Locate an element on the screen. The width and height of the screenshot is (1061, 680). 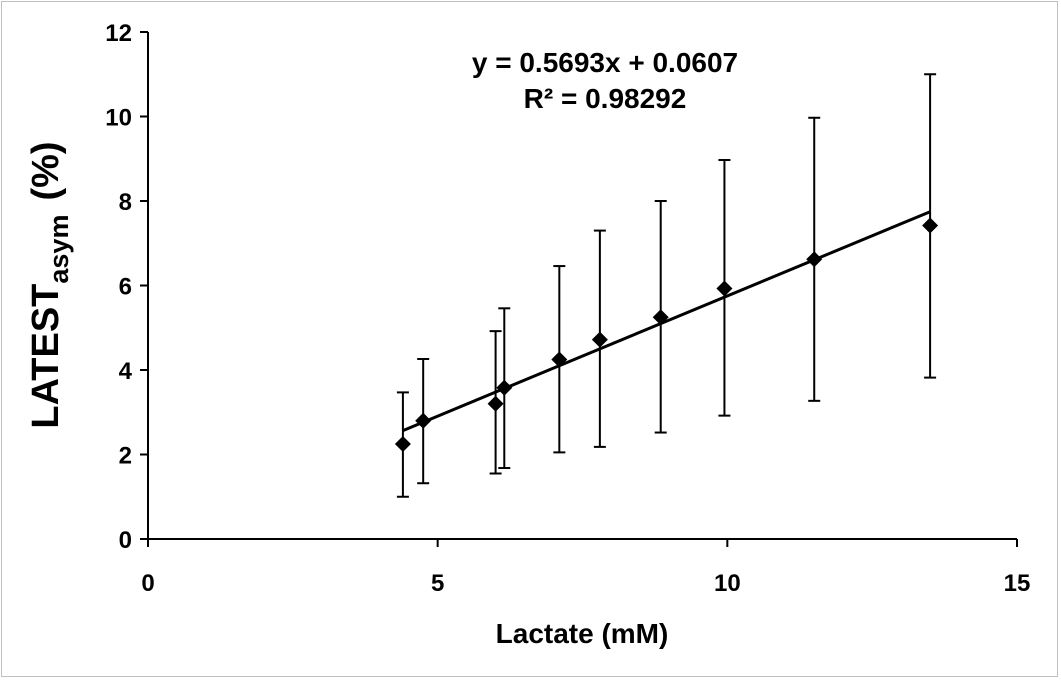
y-tick-label: 10 is located at coordinates (118, 118).